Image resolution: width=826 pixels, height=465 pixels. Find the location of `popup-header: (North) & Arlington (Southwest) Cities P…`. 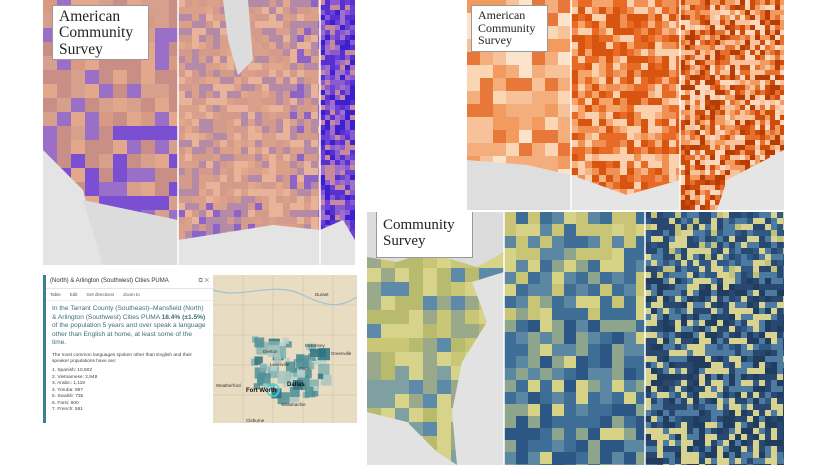

popup-header: (North) & Arlington (Southwest) Cities P… is located at coordinates (129, 282).